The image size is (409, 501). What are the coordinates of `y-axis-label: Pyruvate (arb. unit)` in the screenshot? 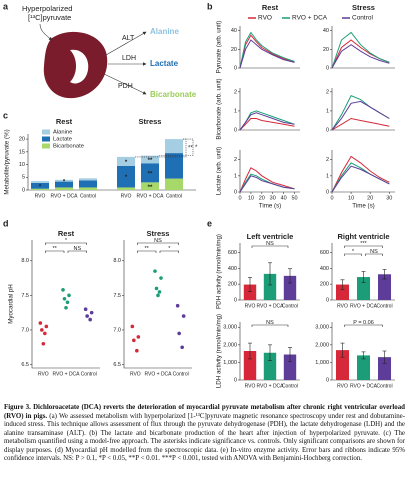 It's located at (219, 47).